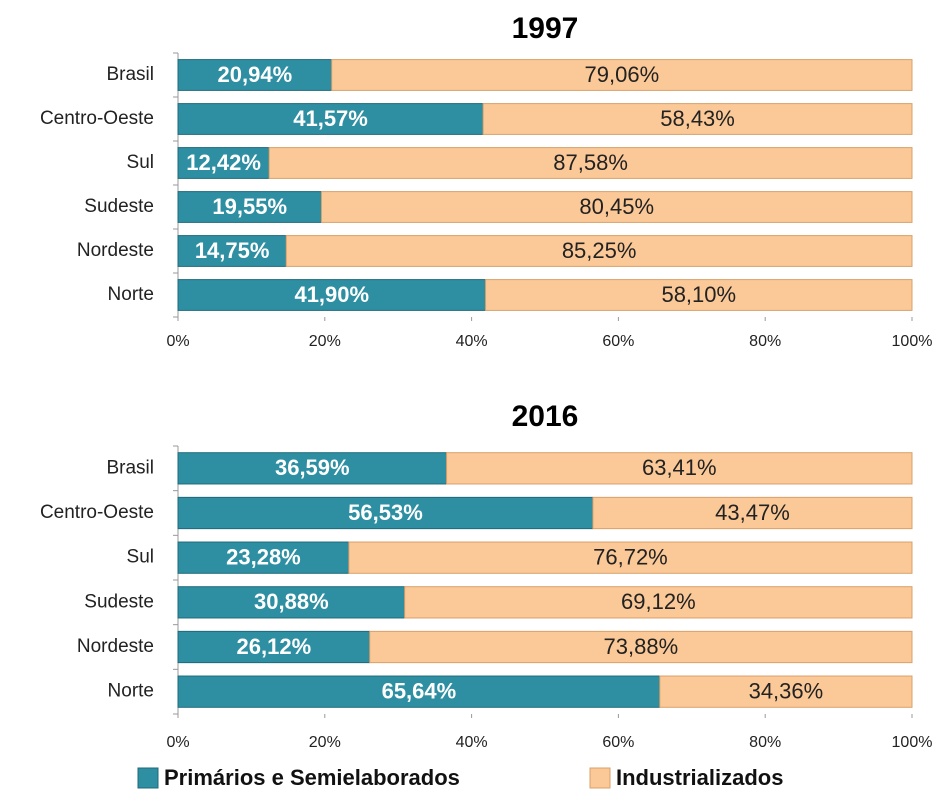 The width and height of the screenshot is (938, 796). I want to click on value-label: 87,58%, so click(590, 162).